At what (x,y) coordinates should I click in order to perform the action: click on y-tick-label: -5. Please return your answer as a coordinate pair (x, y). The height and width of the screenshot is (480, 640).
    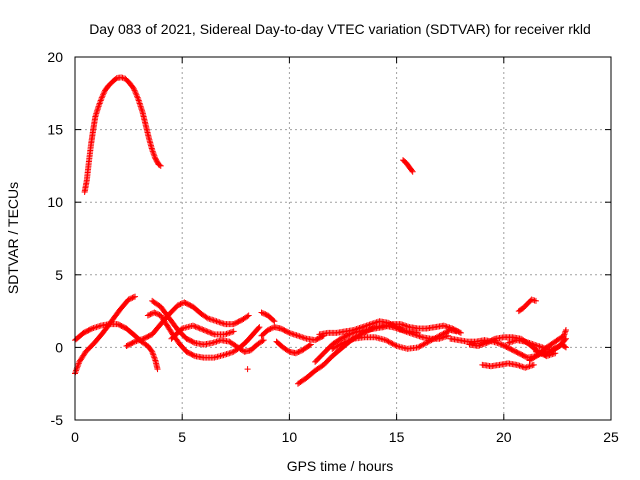
    Looking at the image, I should click on (57, 420).